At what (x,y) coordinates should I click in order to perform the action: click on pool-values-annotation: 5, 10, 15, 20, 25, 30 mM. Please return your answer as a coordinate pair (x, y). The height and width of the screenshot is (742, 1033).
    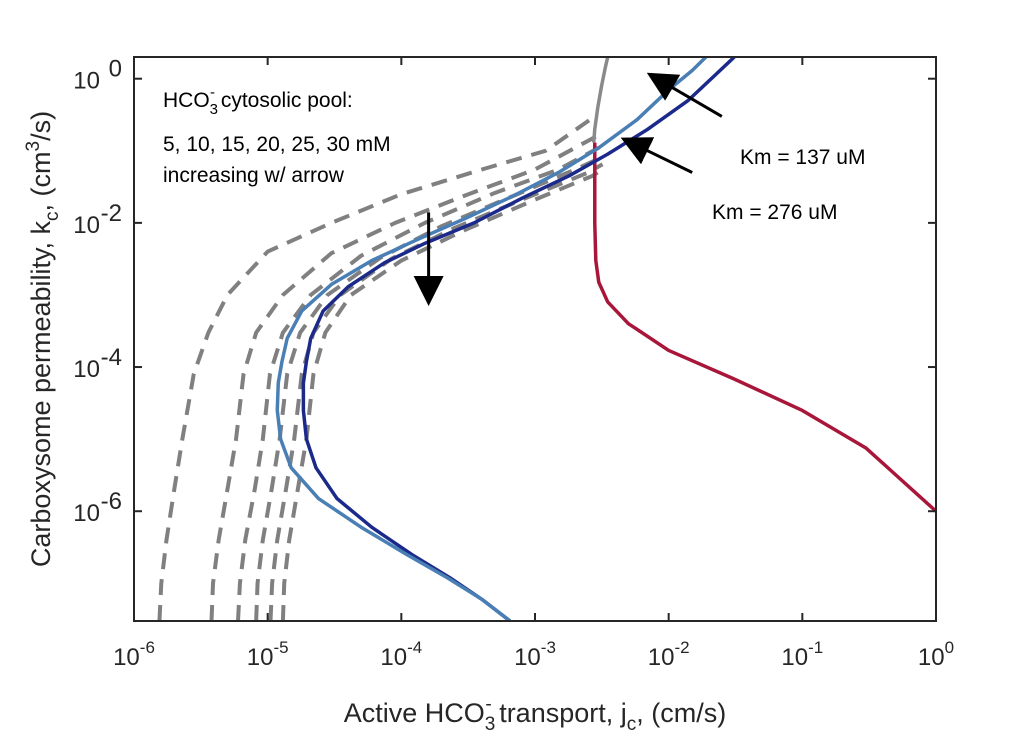
    Looking at the image, I should click on (277, 144).